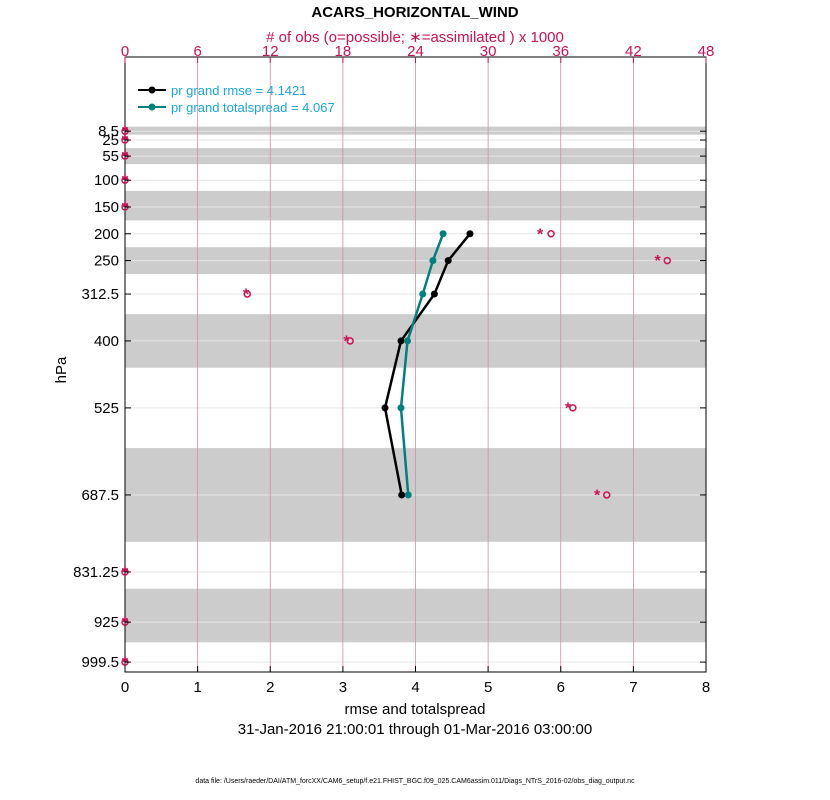 The height and width of the screenshot is (800, 830). I want to click on y-tick-label: 100, so click(106, 180).